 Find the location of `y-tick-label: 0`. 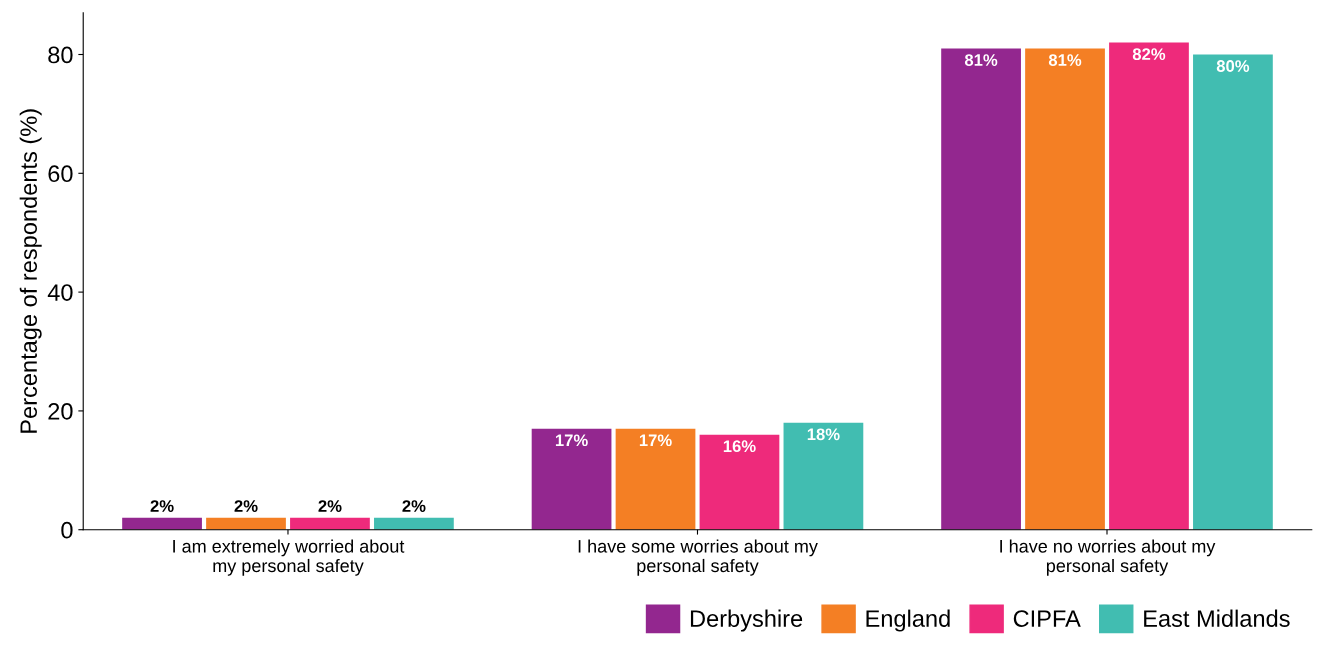

y-tick-label: 0 is located at coordinates (67, 530).